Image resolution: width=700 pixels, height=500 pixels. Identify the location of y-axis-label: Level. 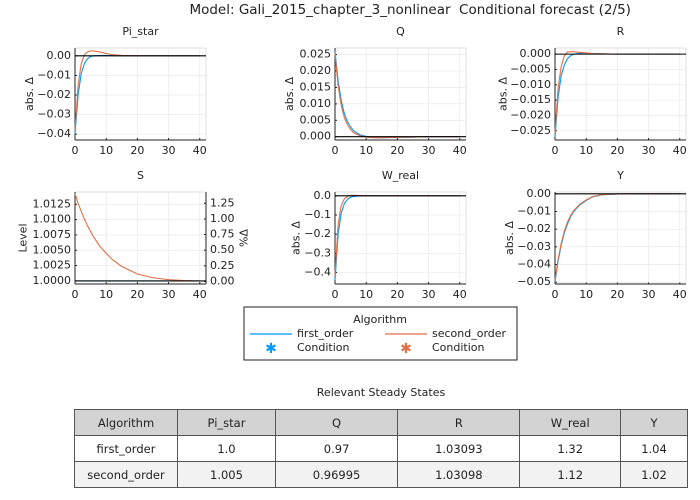
(22, 237).